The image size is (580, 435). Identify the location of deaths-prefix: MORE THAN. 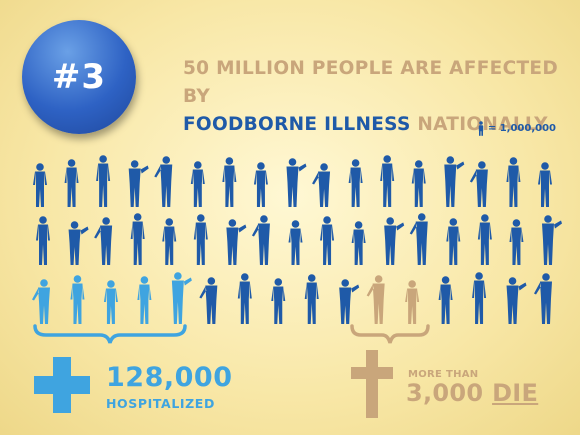
(443, 374).